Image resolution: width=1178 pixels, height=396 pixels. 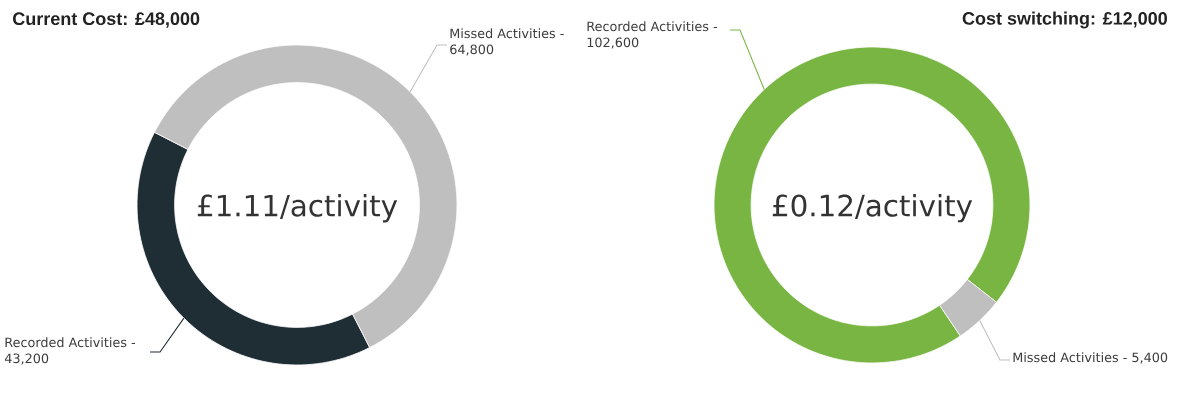 I want to click on chart-title: Cost switching: £12,000, so click(x=1064, y=20).